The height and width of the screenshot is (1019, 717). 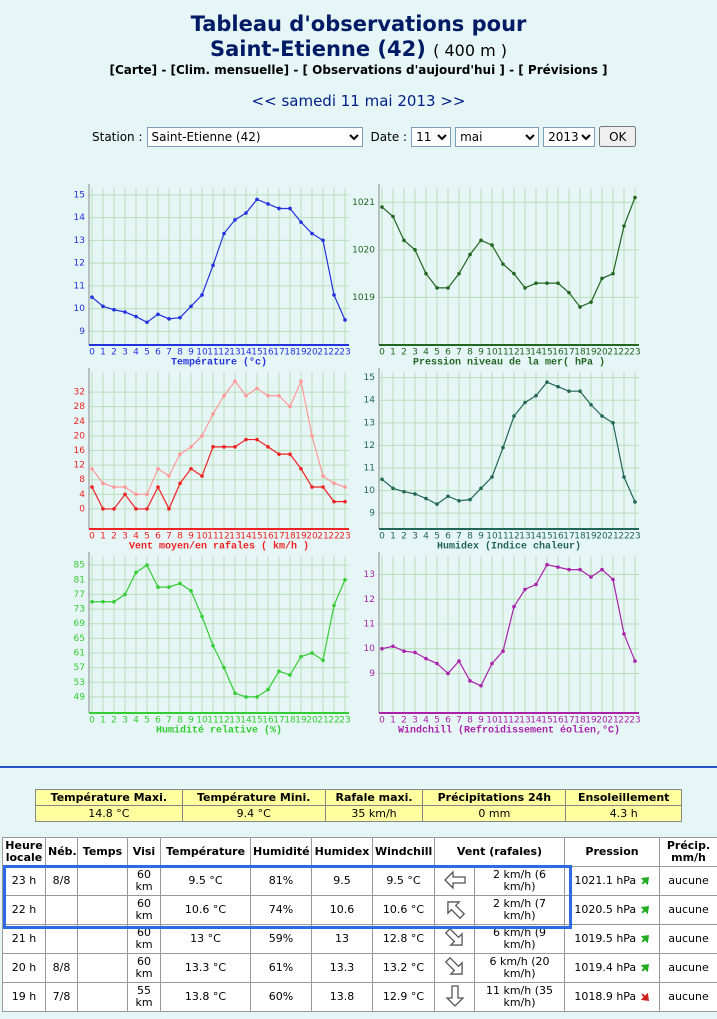 What do you see at coordinates (79, 610) in the screenshot?
I see `y-tick-label: 73` at bounding box center [79, 610].